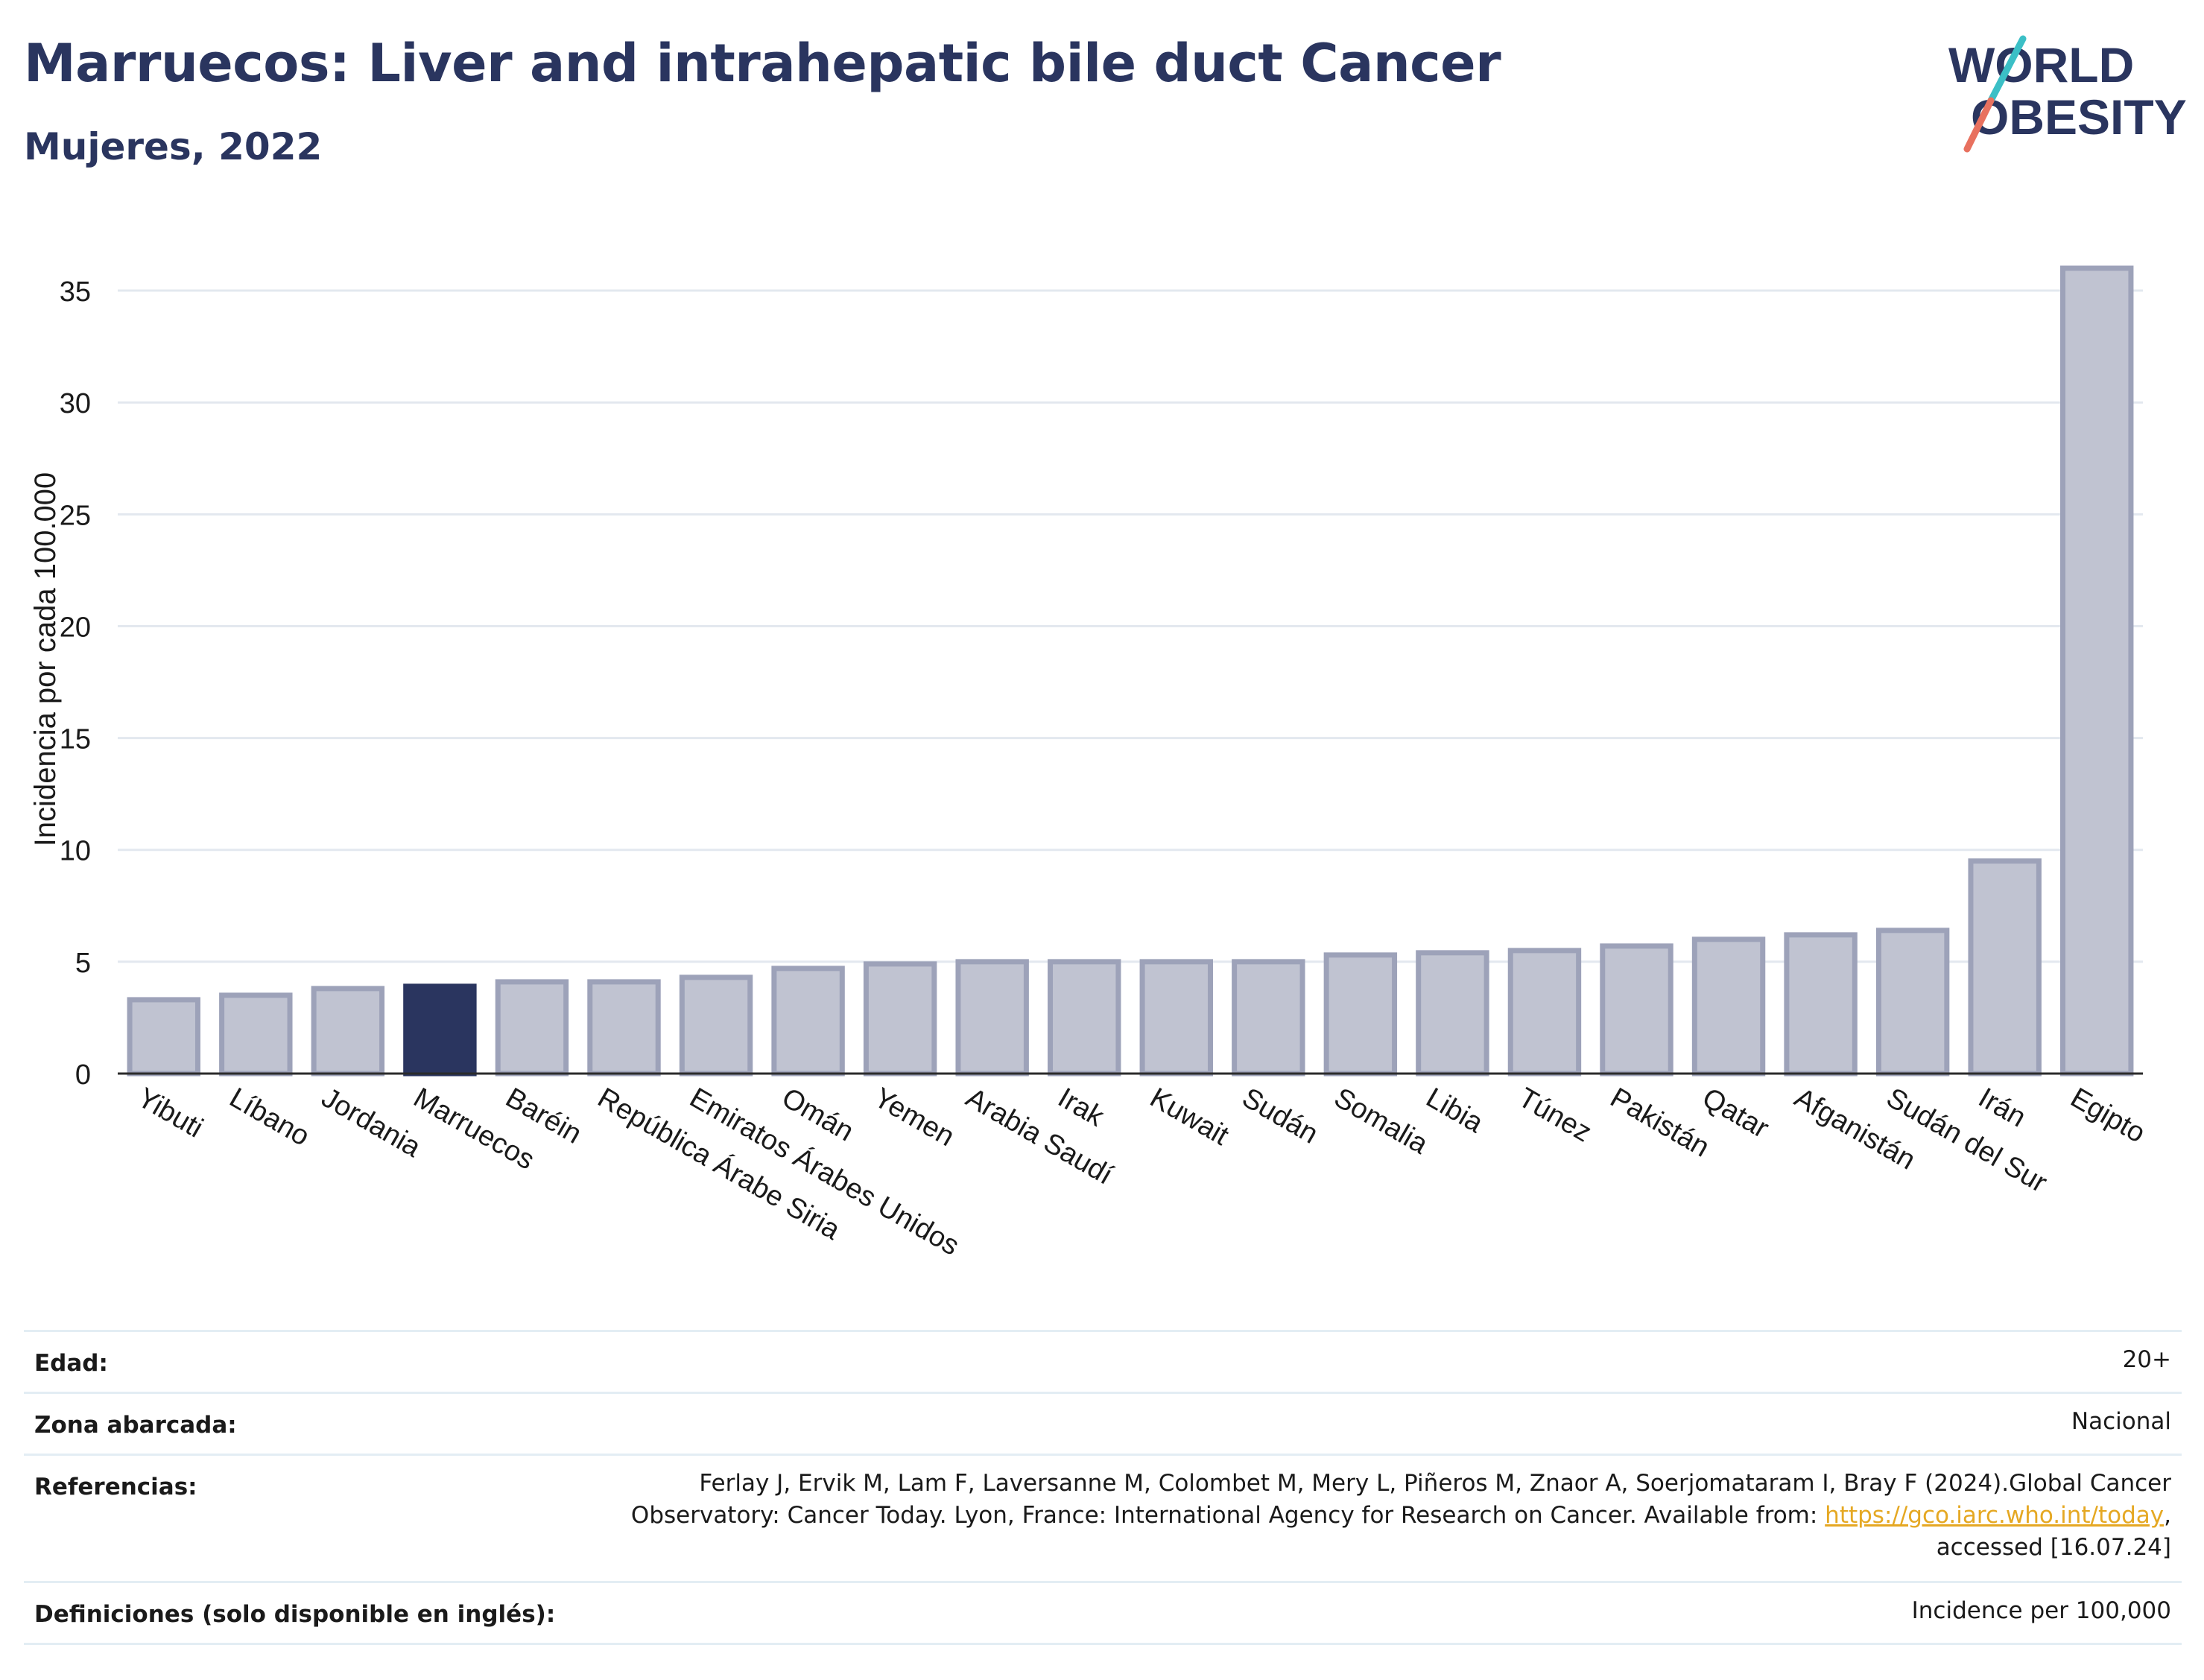  I want to click on x-tick-label: Túnez, so click(1555, 1115).